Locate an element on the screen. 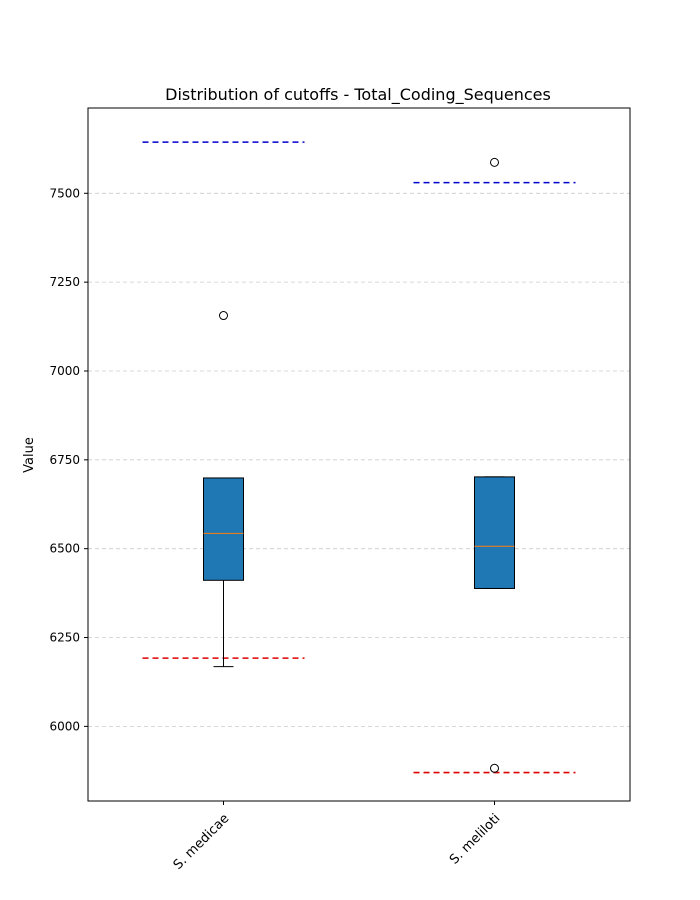 This screenshot has height=900, width=700. y-tick-label: 6000 is located at coordinates (64, 726).